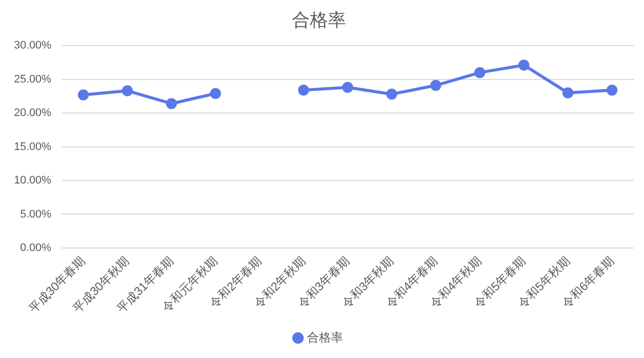 The image size is (644, 358). What do you see at coordinates (33, 113) in the screenshot?
I see `y-tick-label: 20.00%` at bounding box center [33, 113].